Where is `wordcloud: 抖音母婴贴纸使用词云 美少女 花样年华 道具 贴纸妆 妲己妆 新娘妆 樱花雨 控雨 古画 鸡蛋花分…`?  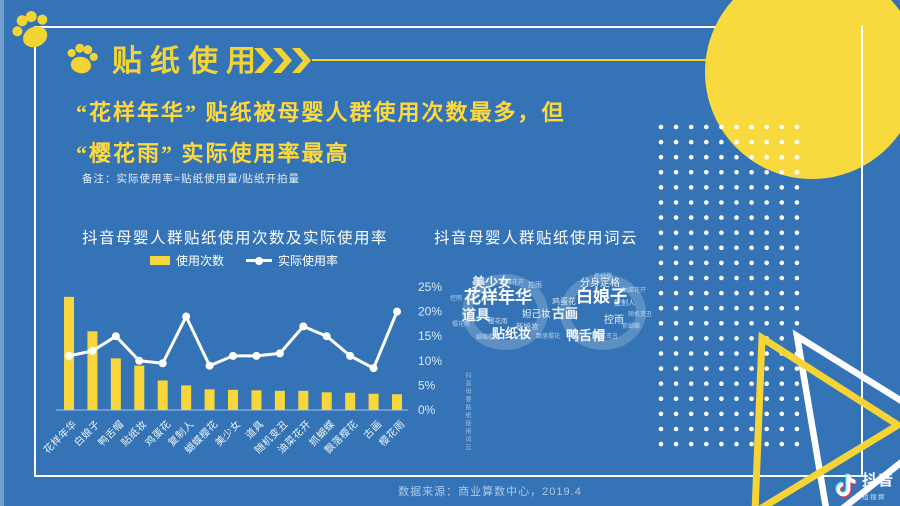
wordcloud: 抖音母婴贴纸使用词云 美少女 花样年华 道具 贴纸妆 妲己妆 新娘妆 樱花雨 控雨 古画 鸡蛋花分… is located at coordinates (555, 369).